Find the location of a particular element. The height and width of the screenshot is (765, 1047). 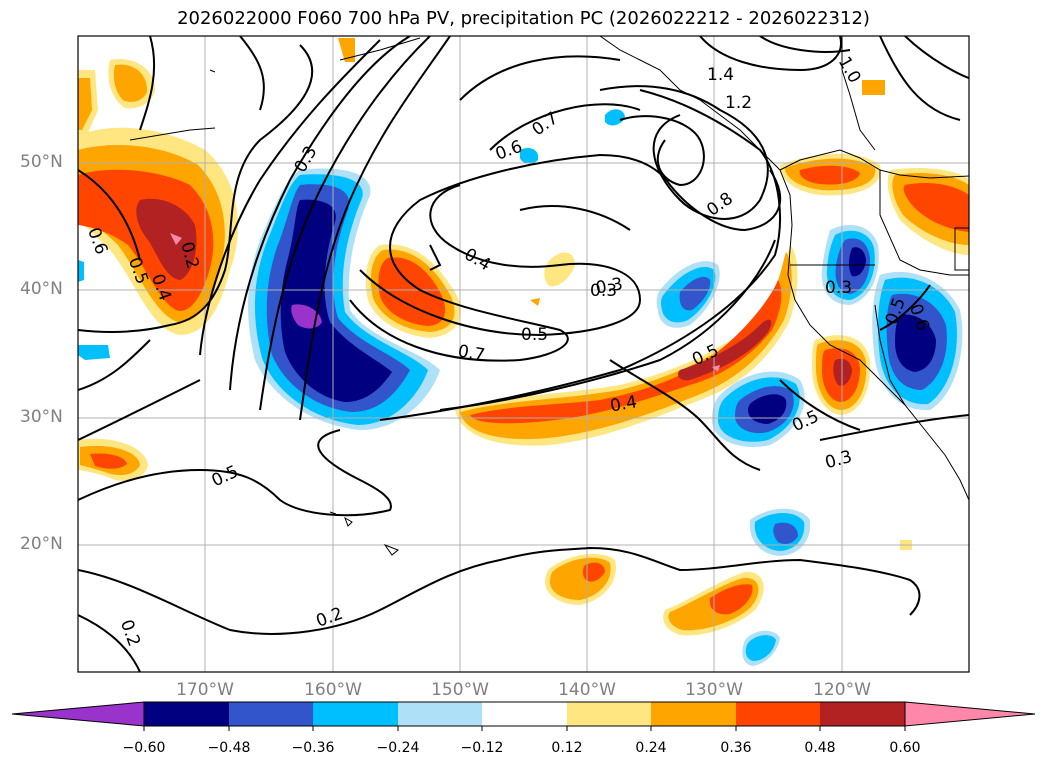

colorbar-tick: 0.12 is located at coordinates (567, 748).